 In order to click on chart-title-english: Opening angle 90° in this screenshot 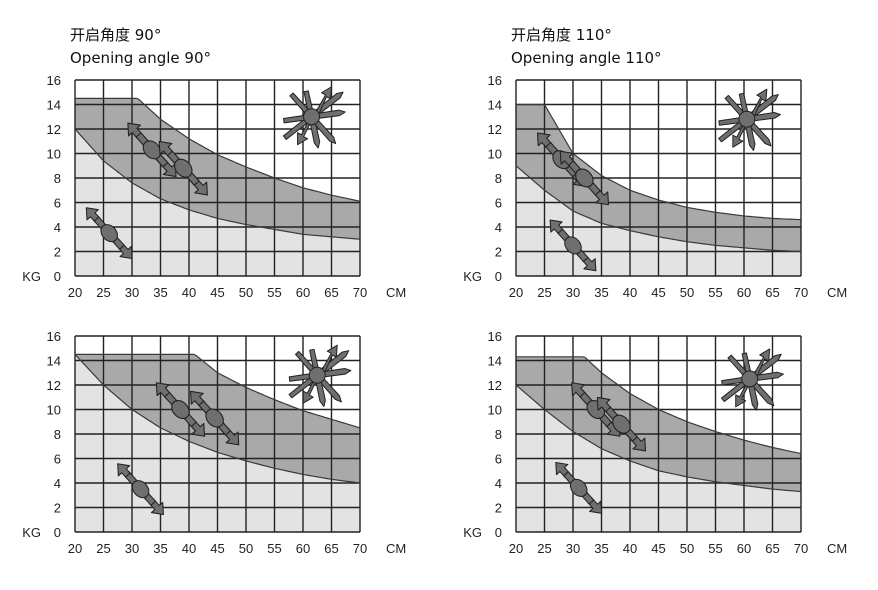, I will do `click(140, 58)`.